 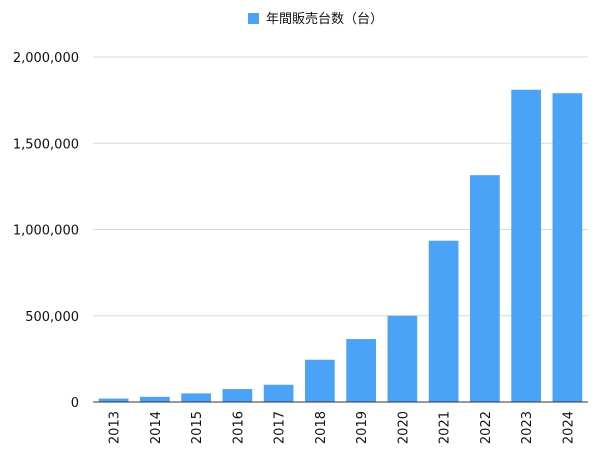 What do you see at coordinates (253, 18) in the screenshot?
I see `legend-swatch` at bounding box center [253, 18].